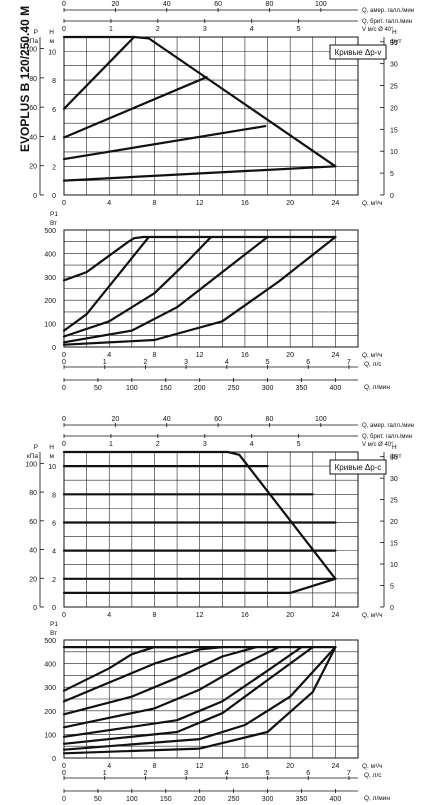 This screenshot has height=805, width=429. I want to click on bottom-power-lmin-tick: 300, so click(268, 799).